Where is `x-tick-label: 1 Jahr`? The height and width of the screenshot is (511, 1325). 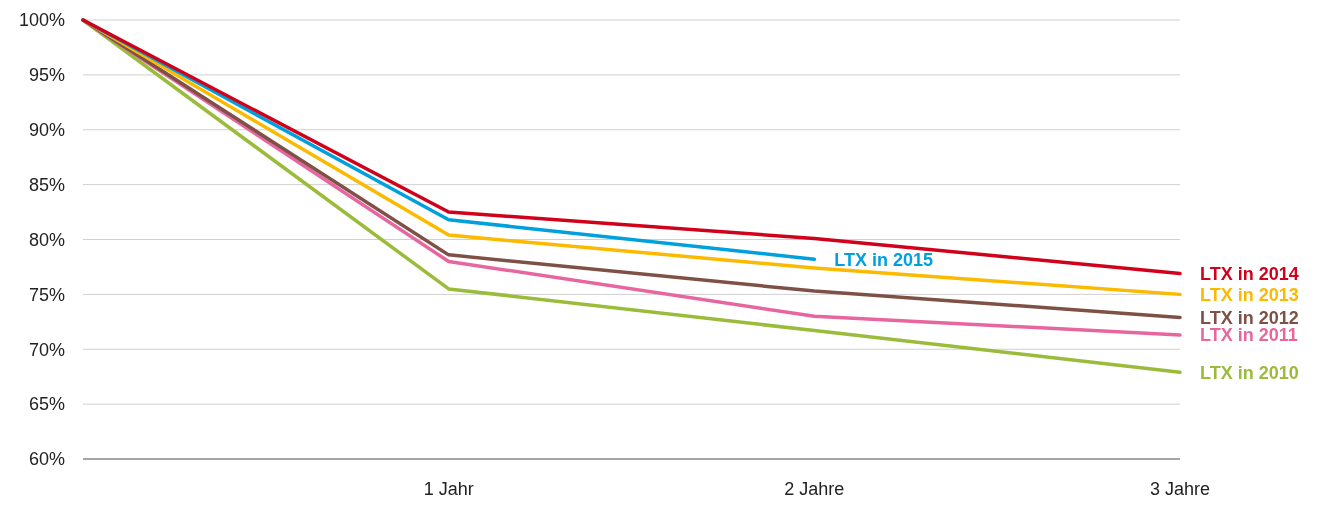
x-tick-label: 1 Jahr is located at coordinates (448, 489).